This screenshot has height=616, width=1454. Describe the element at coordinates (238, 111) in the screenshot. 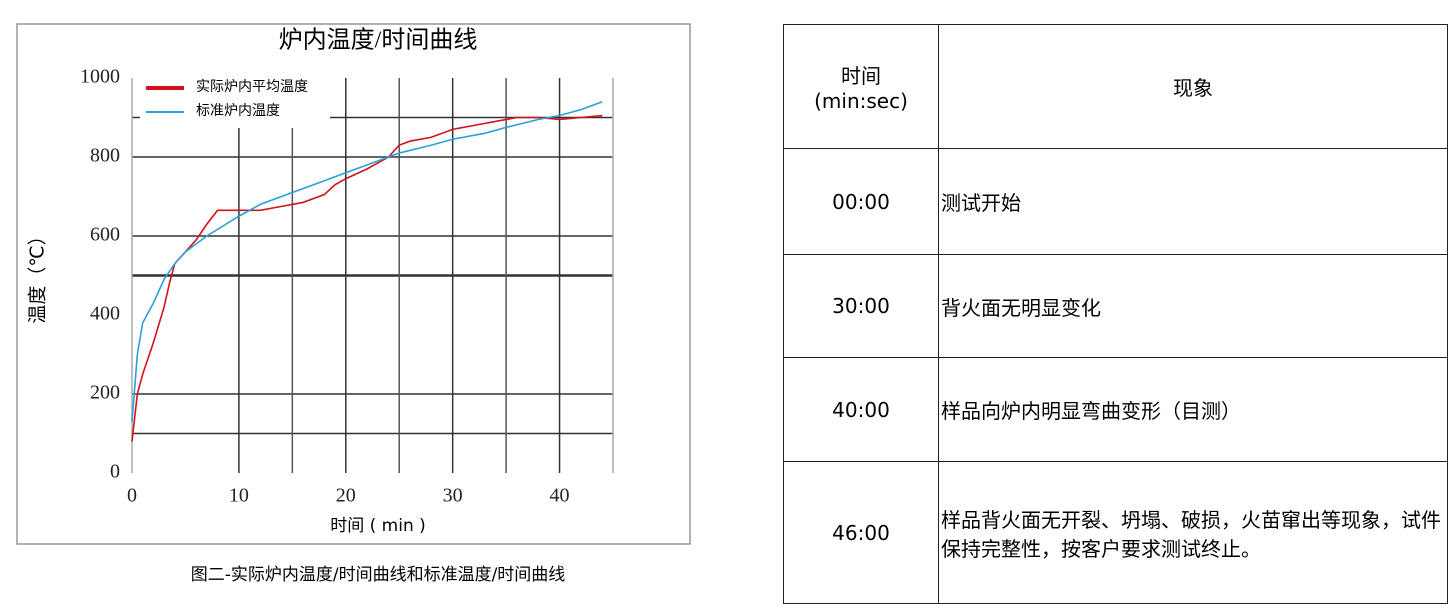

I see `legend-label: 标准炉内温度` at that location.